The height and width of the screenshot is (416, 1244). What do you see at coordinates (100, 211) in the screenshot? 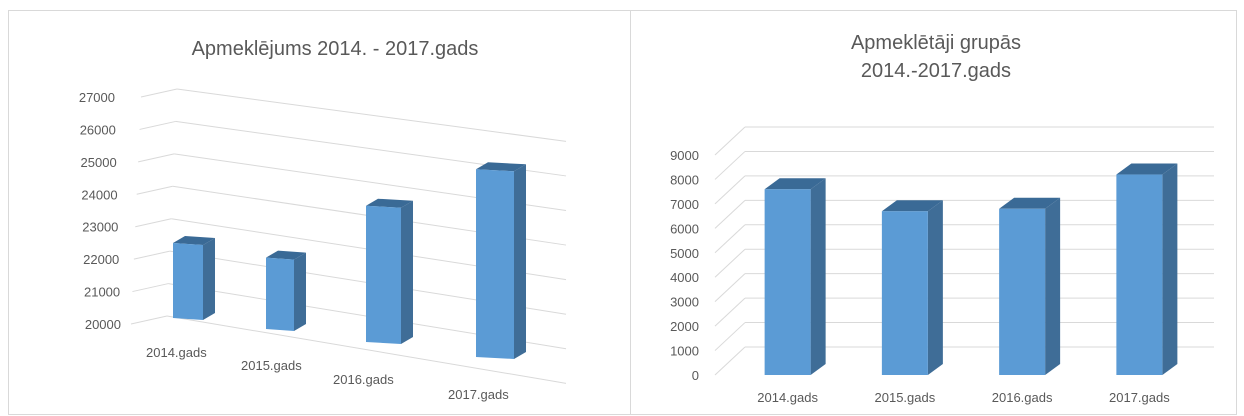
I see `y-tick-labels: 20000 21000 22000 23000 24000 25000 26000 27000` at bounding box center [100, 211].